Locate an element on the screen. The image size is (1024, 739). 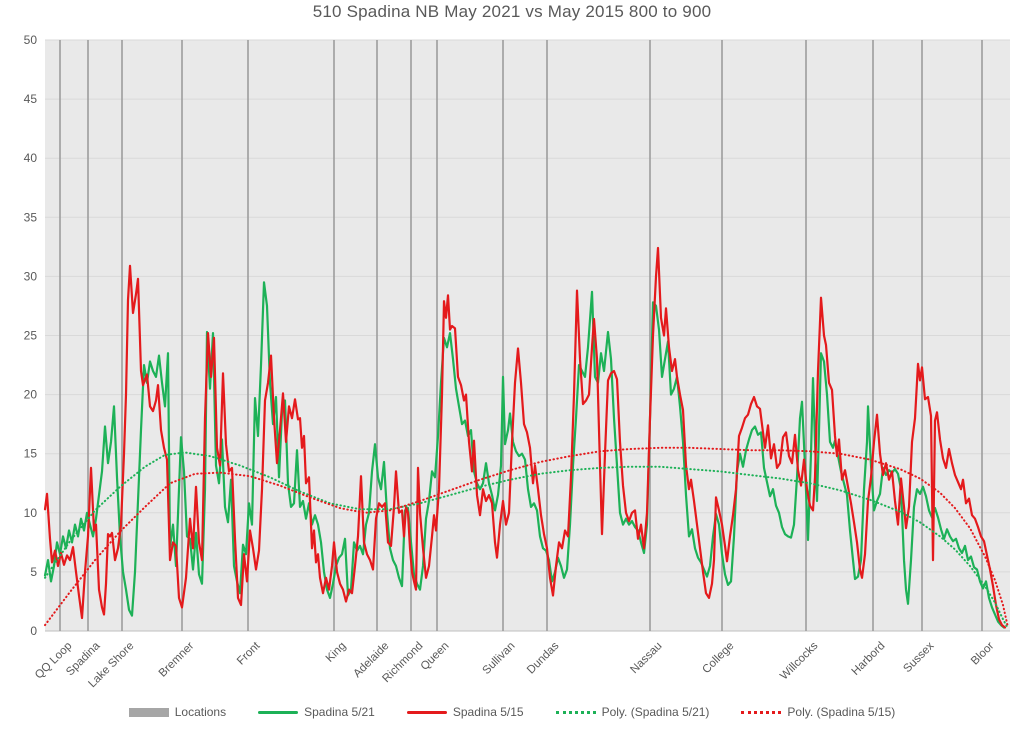
y-axis-tick-label: 5 is located at coordinates (33, 572).